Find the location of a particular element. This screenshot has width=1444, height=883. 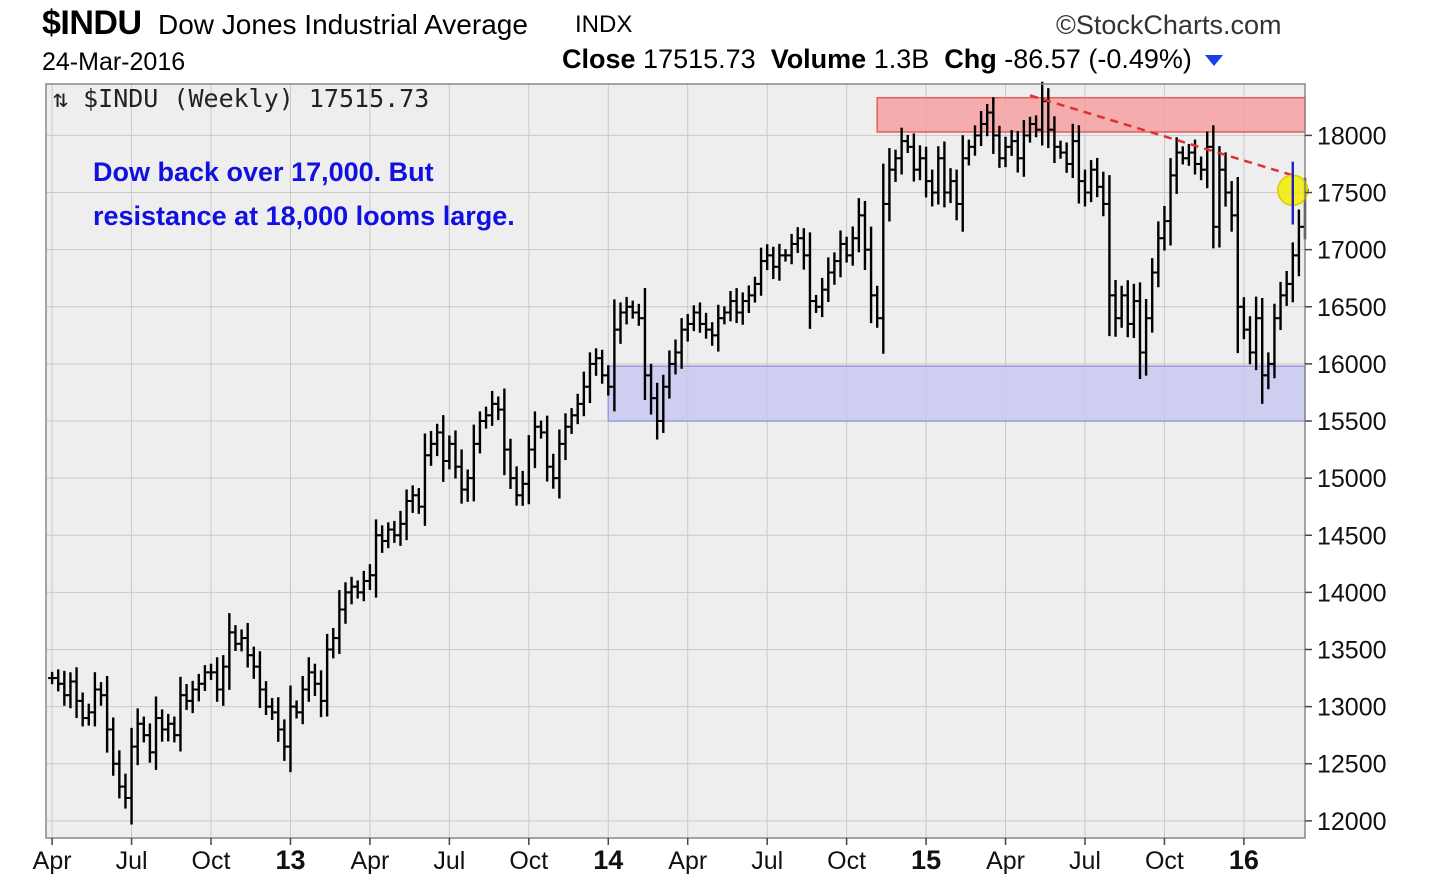

x-tick-label: 13 is located at coordinates (290, 860).